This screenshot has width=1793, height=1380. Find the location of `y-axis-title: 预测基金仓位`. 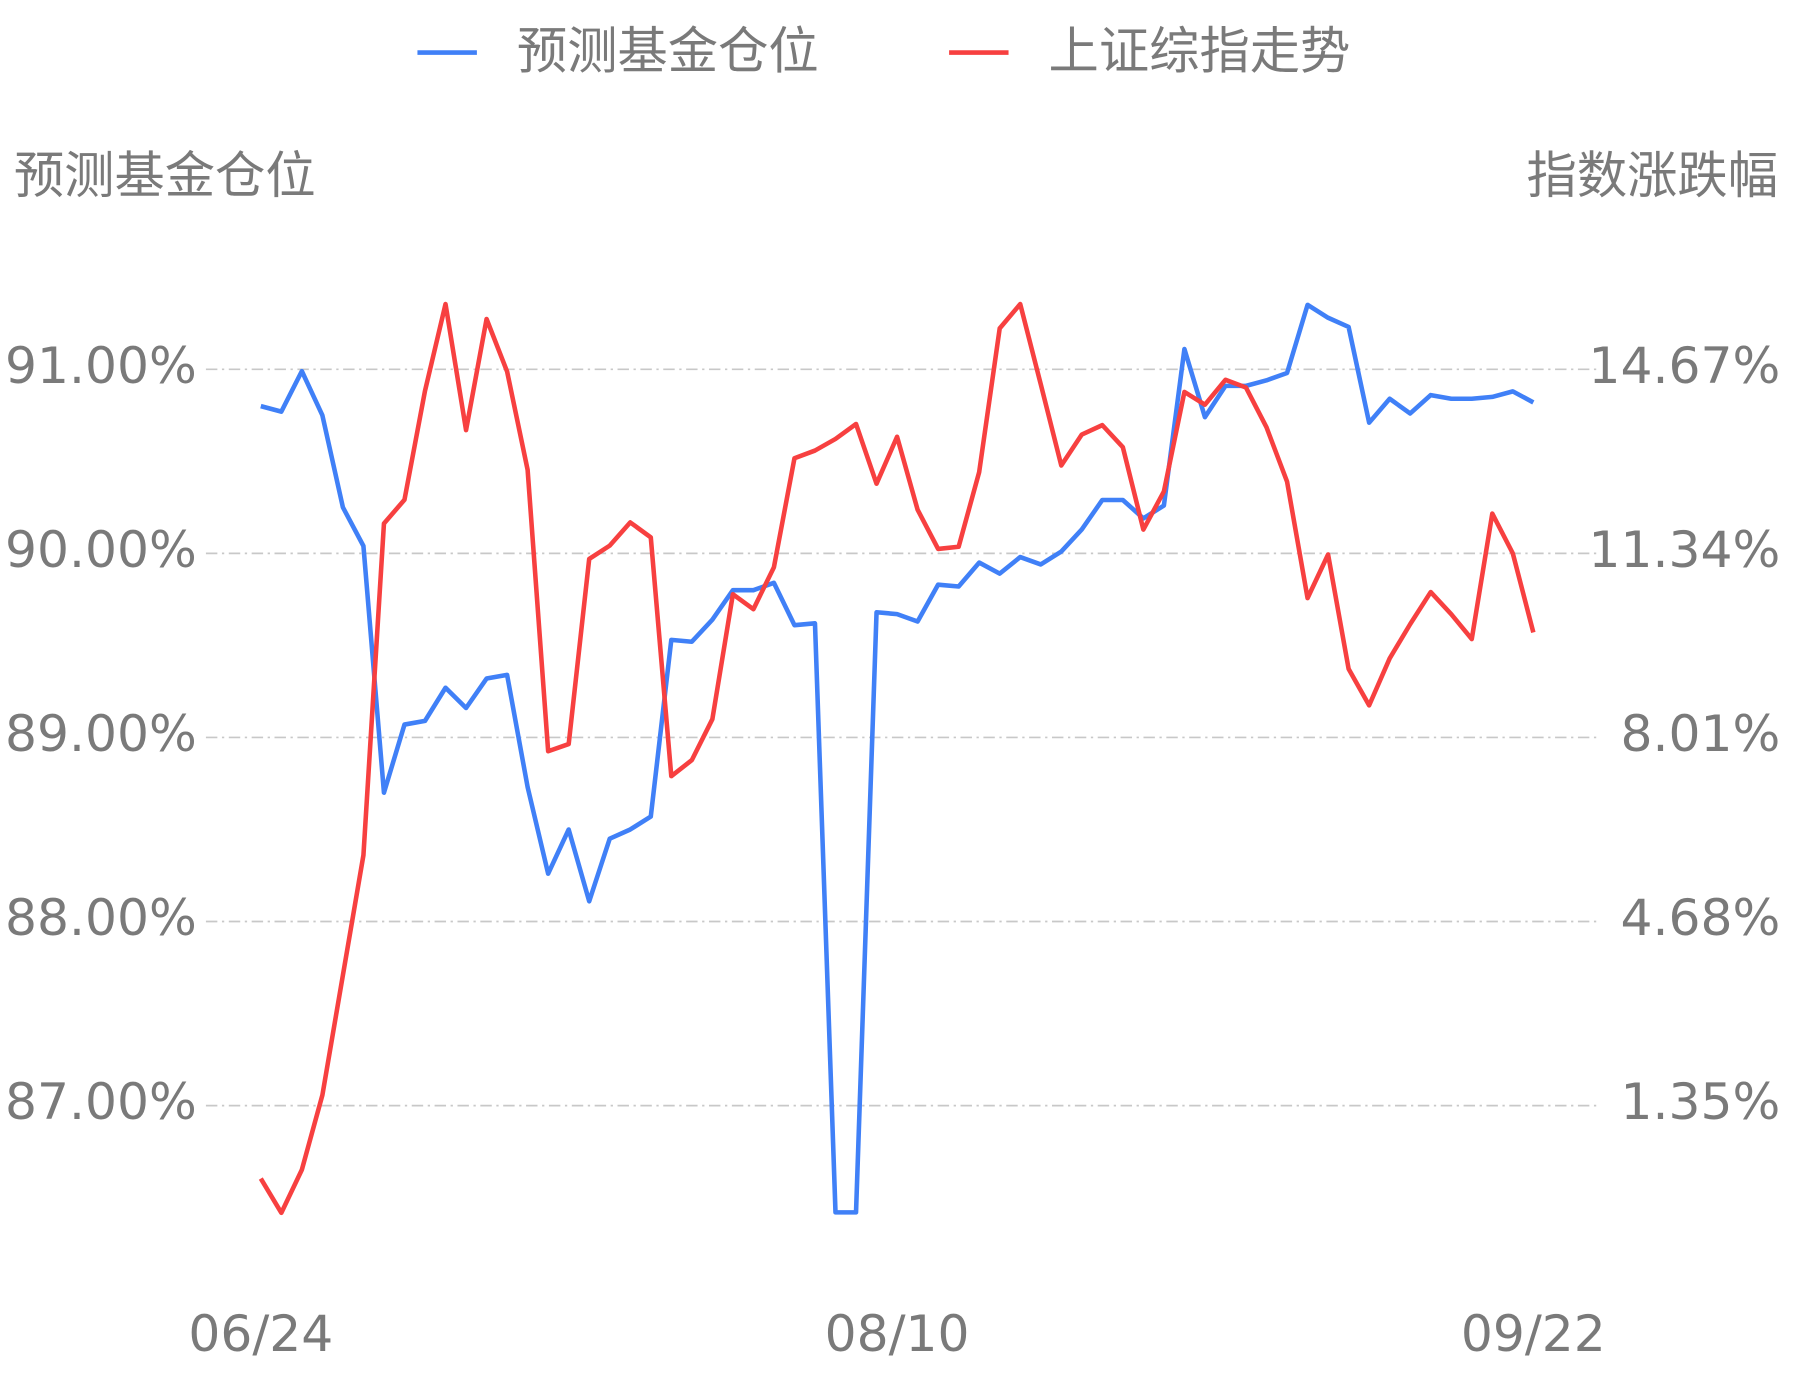

y-axis-title: 预测基金仓位 is located at coordinates (165, 175).